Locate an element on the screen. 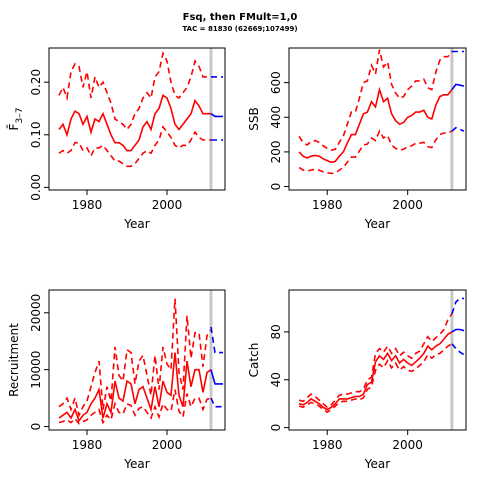  fbar-median-line is located at coordinates (134, 123).